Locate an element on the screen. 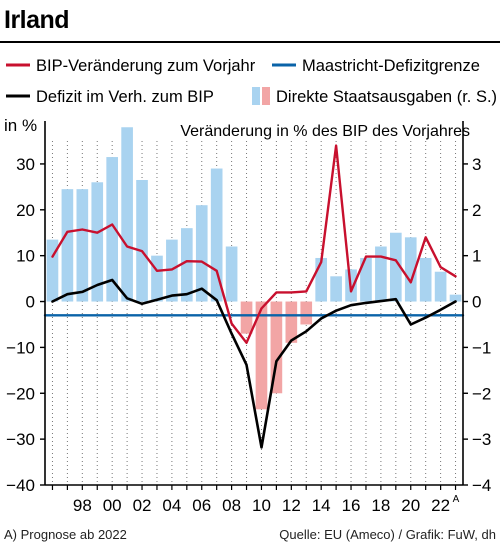 This screenshot has height=545, width=500. source-note: Quelle: EU (Ameco) / Grafik: FuW, dh is located at coordinates (387, 534).